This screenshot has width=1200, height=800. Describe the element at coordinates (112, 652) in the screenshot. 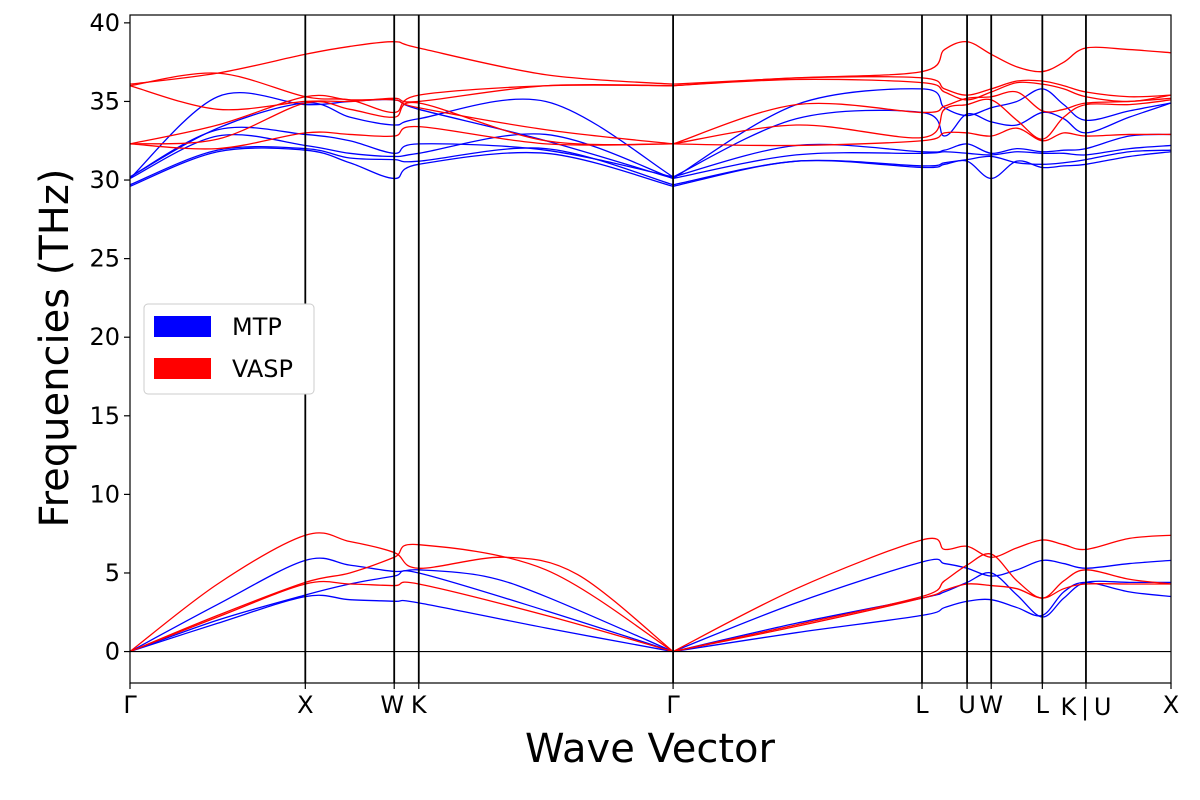

I see `y-tick-label: 0` at that location.